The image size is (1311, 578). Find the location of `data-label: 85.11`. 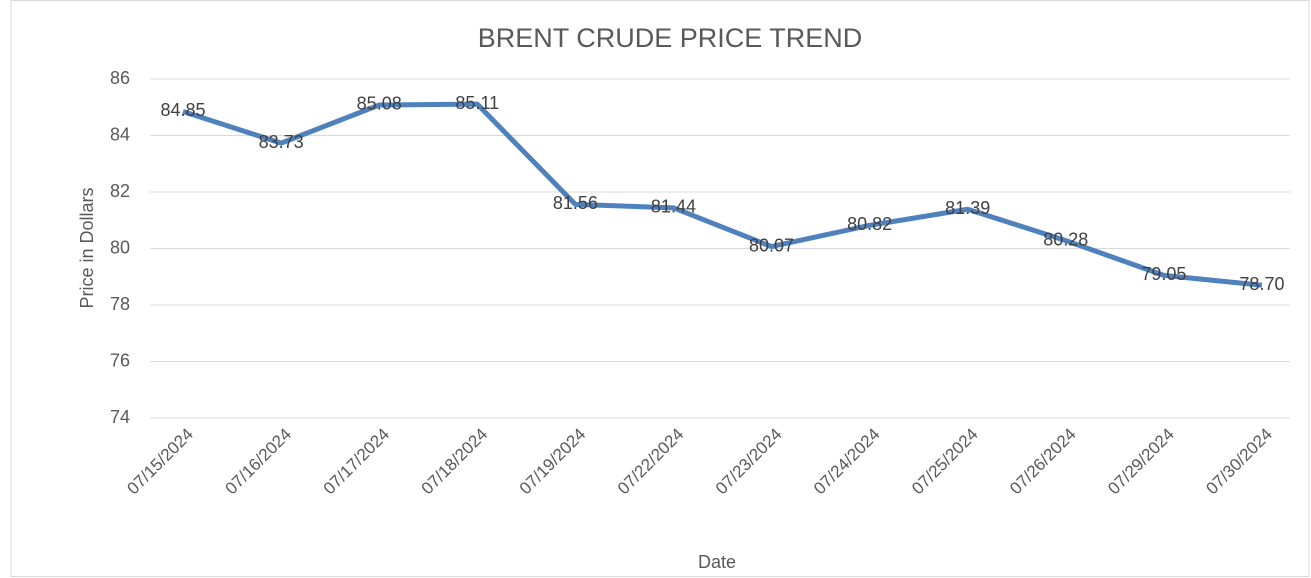

data-label: 85.11 is located at coordinates (477, 103).